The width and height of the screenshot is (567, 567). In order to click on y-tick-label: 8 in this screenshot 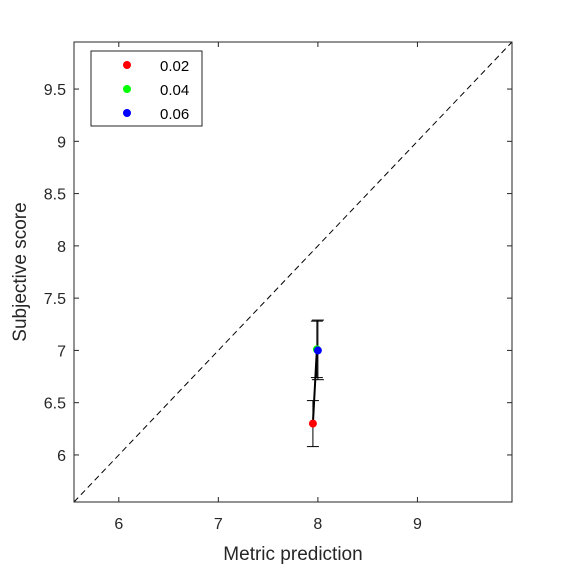, I will do `click(61, 247)`.